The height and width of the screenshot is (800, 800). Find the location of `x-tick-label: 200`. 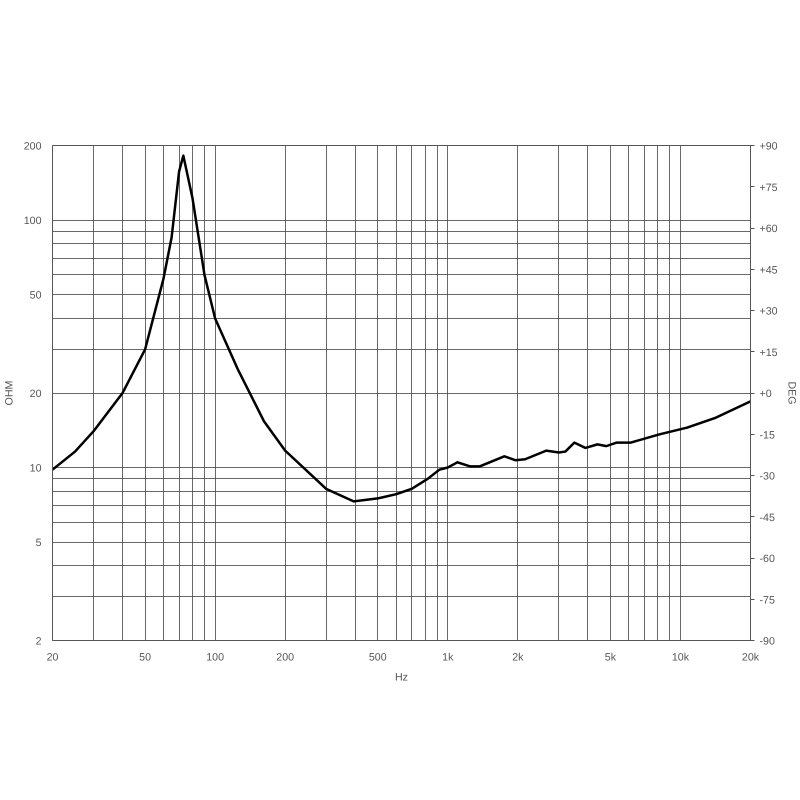

x-tick-label: 200 is located at coordinates (285, 658).